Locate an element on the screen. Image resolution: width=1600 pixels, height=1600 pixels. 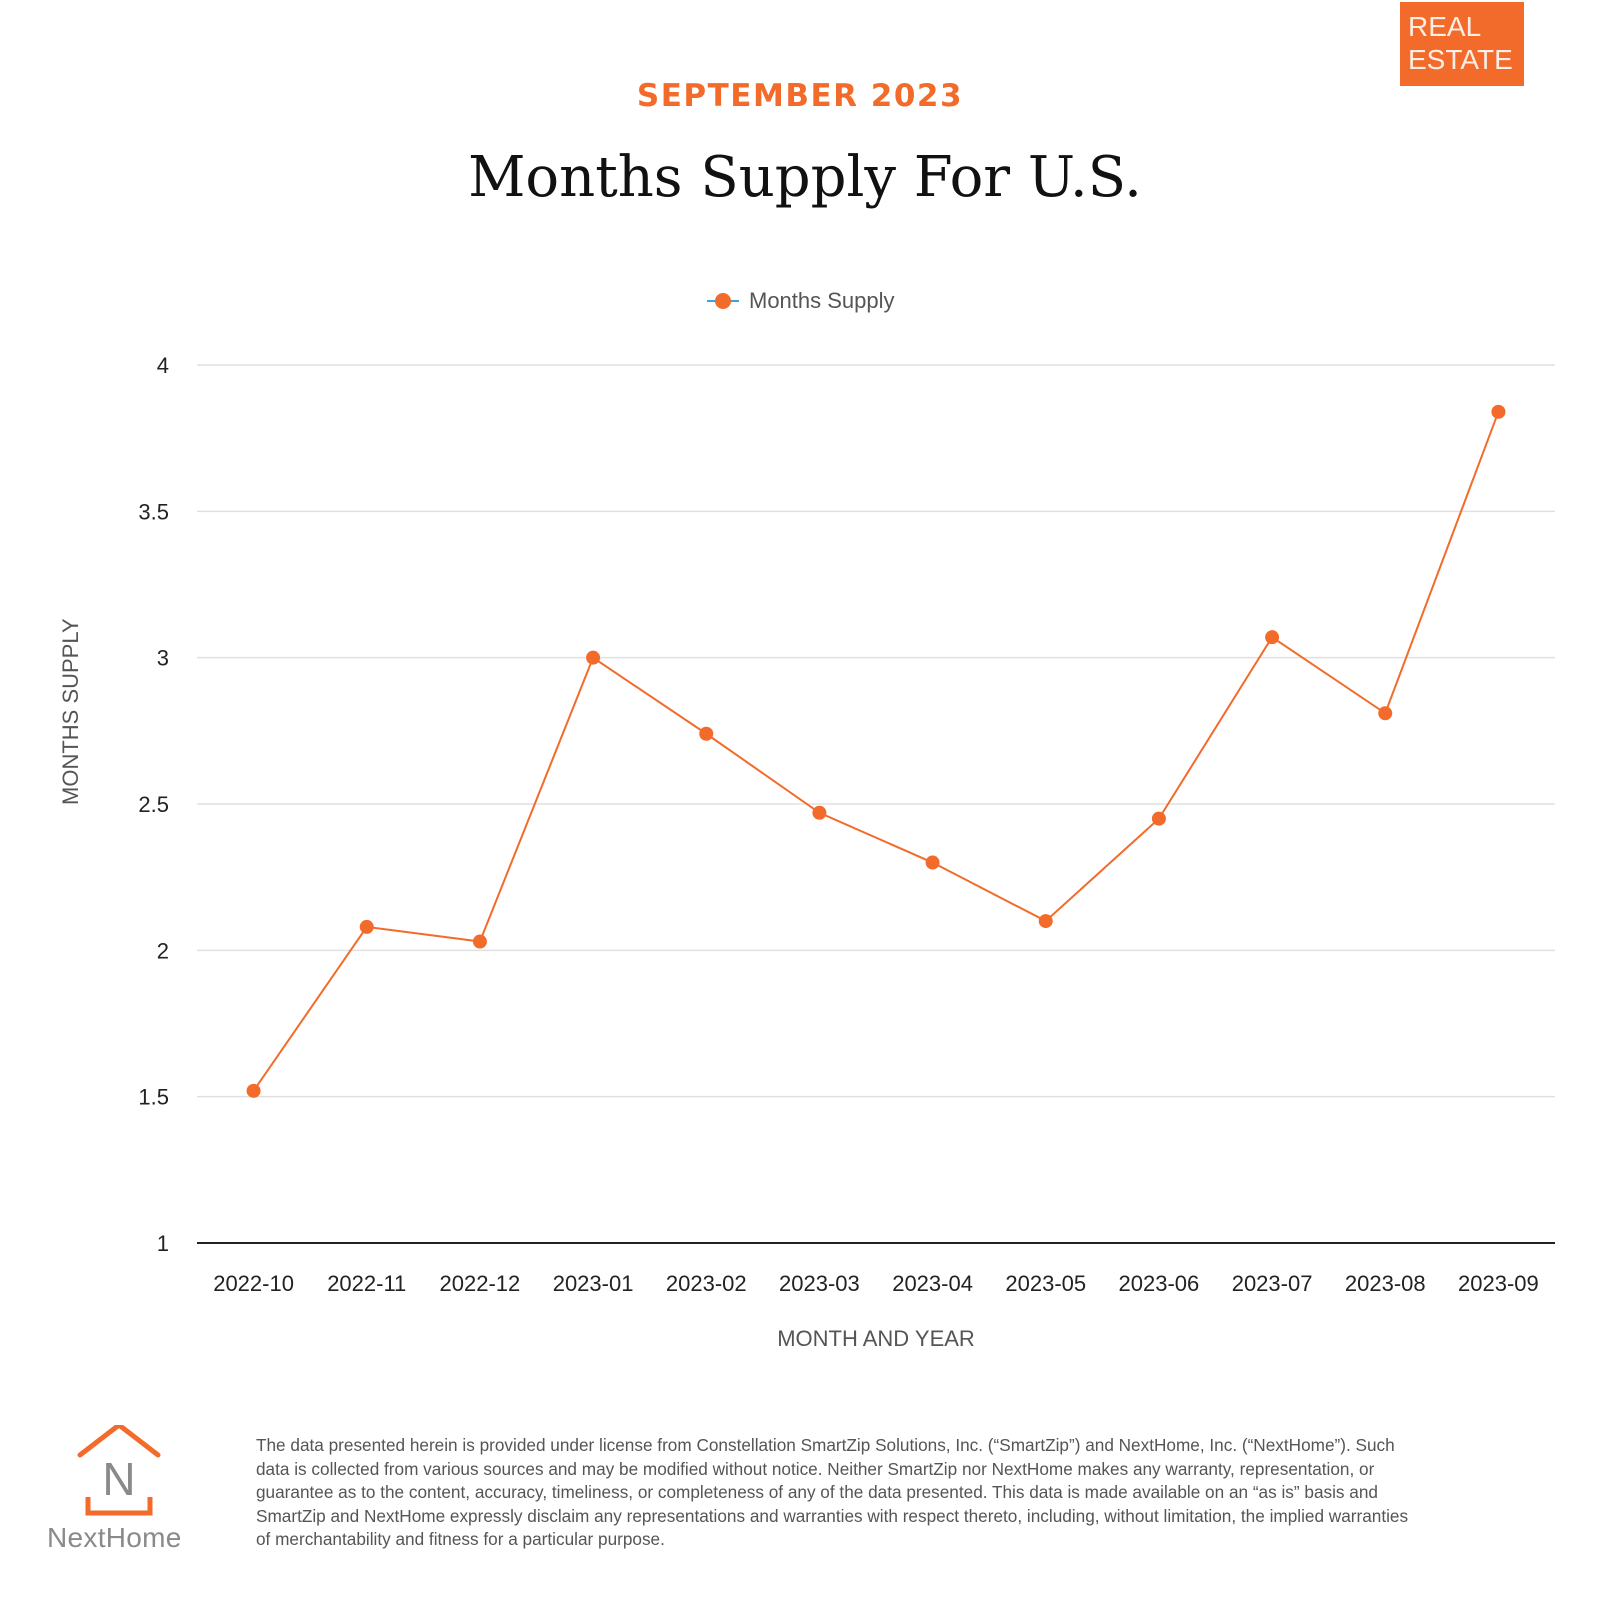
x-tick-label: 2023-07 is located at coordinates (1272, 1283).